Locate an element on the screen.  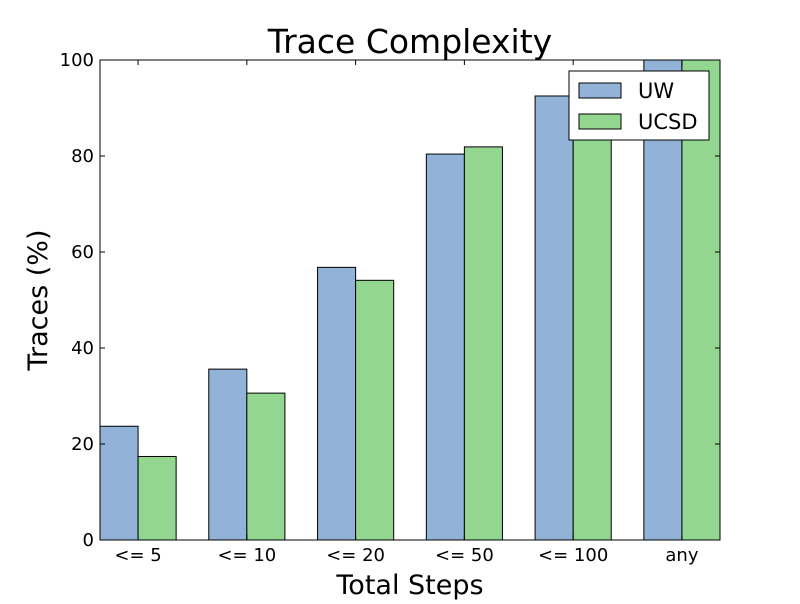
chart-title: Trace Complexity is located at coordinates (409, 41).